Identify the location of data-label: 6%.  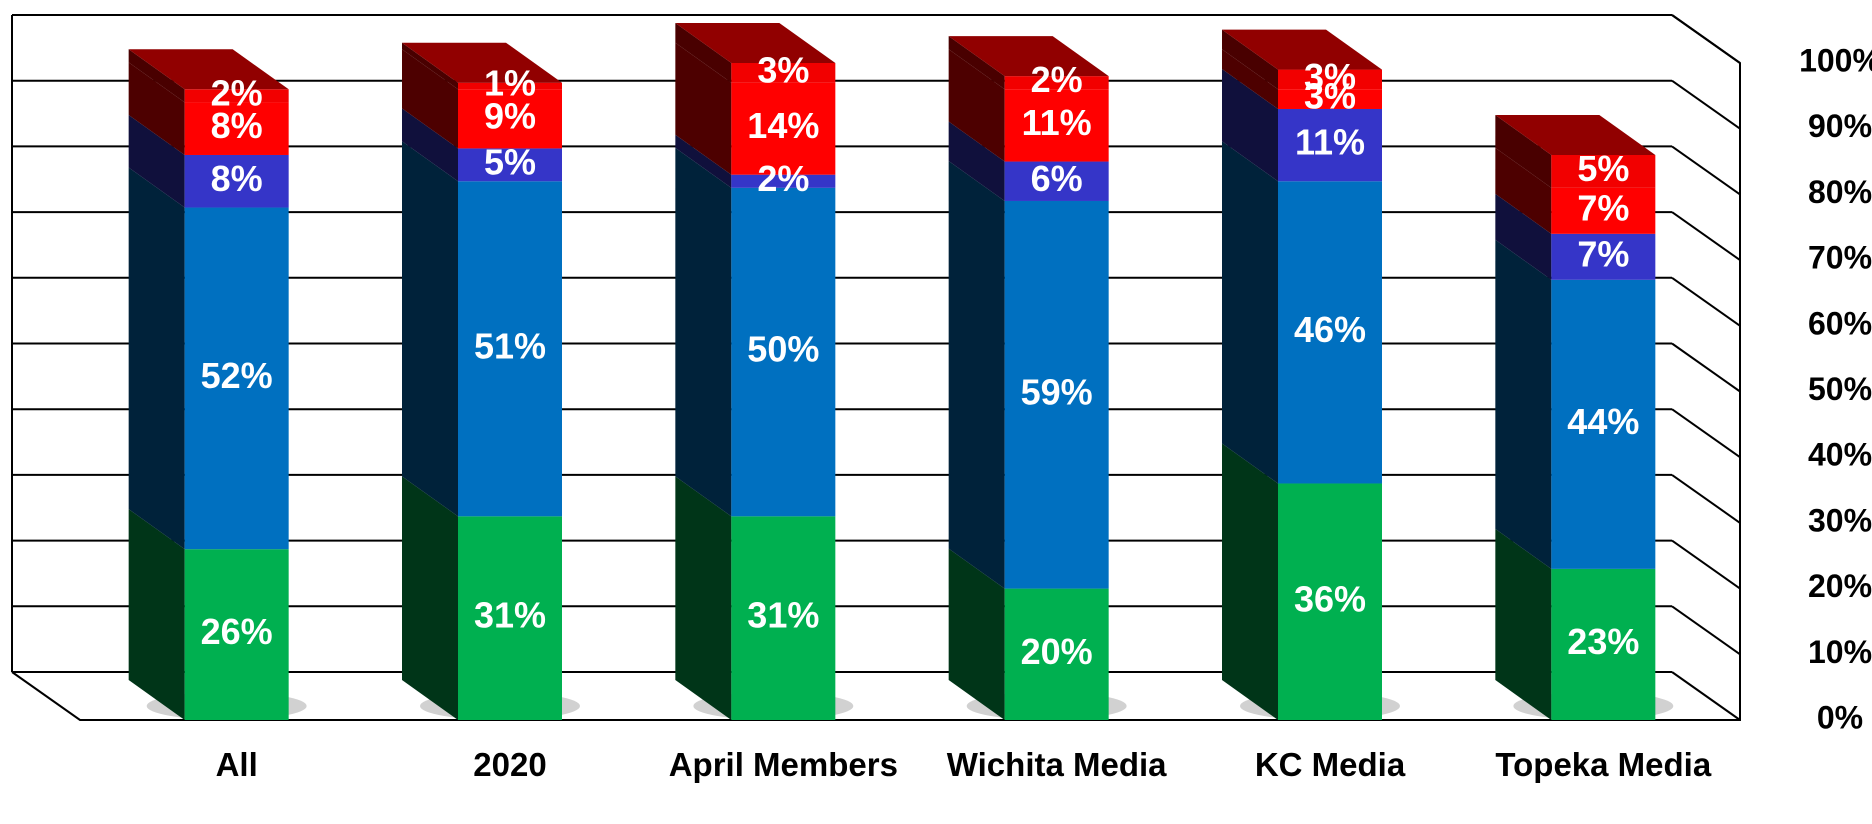
(1057, 178).